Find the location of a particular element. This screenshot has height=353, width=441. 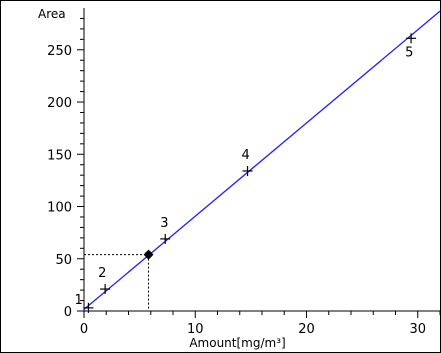

y-tick-label: 0 is located at coordinates (68, 312).